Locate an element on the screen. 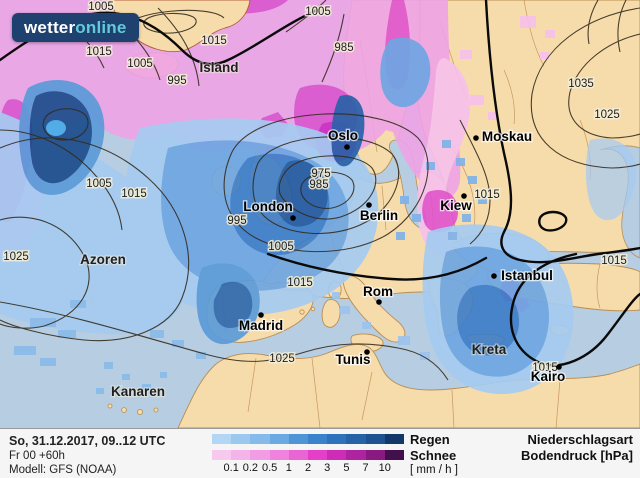  pressure-label: 1035 is located at coordinates (581, 84).